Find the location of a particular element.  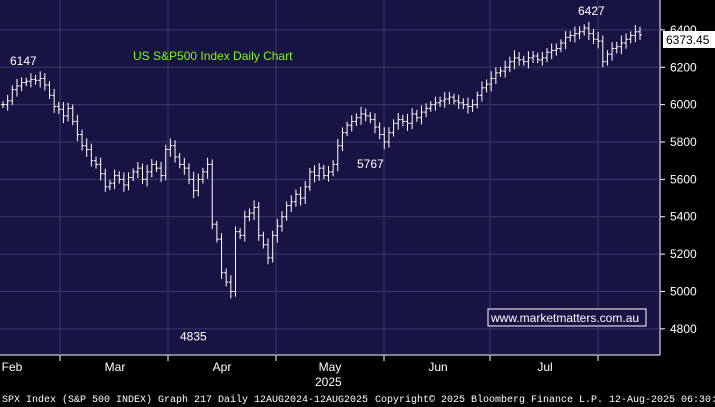

x-tick-label: Jun is located at coordinates (437, 367).